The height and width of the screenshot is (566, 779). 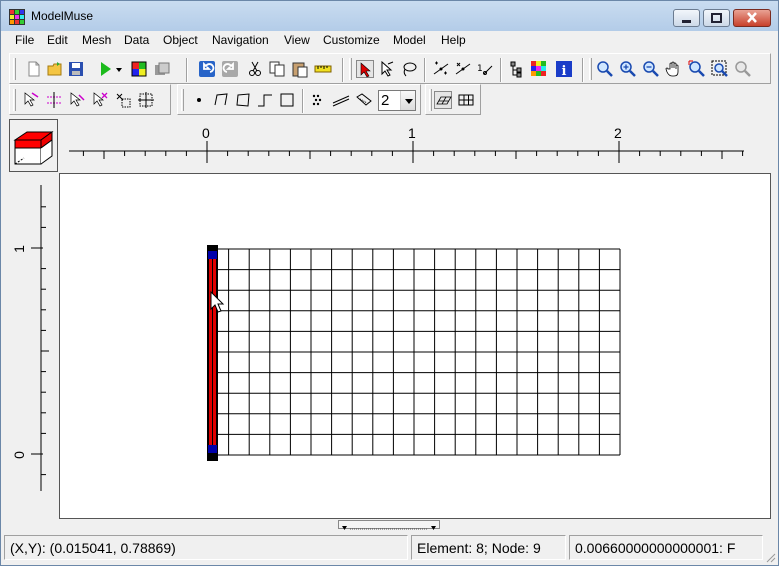 What do you see at coordinates (485, 69) in the screenshot?
I see `number-vertex-icon: 1` at bounding box center [485, 69].